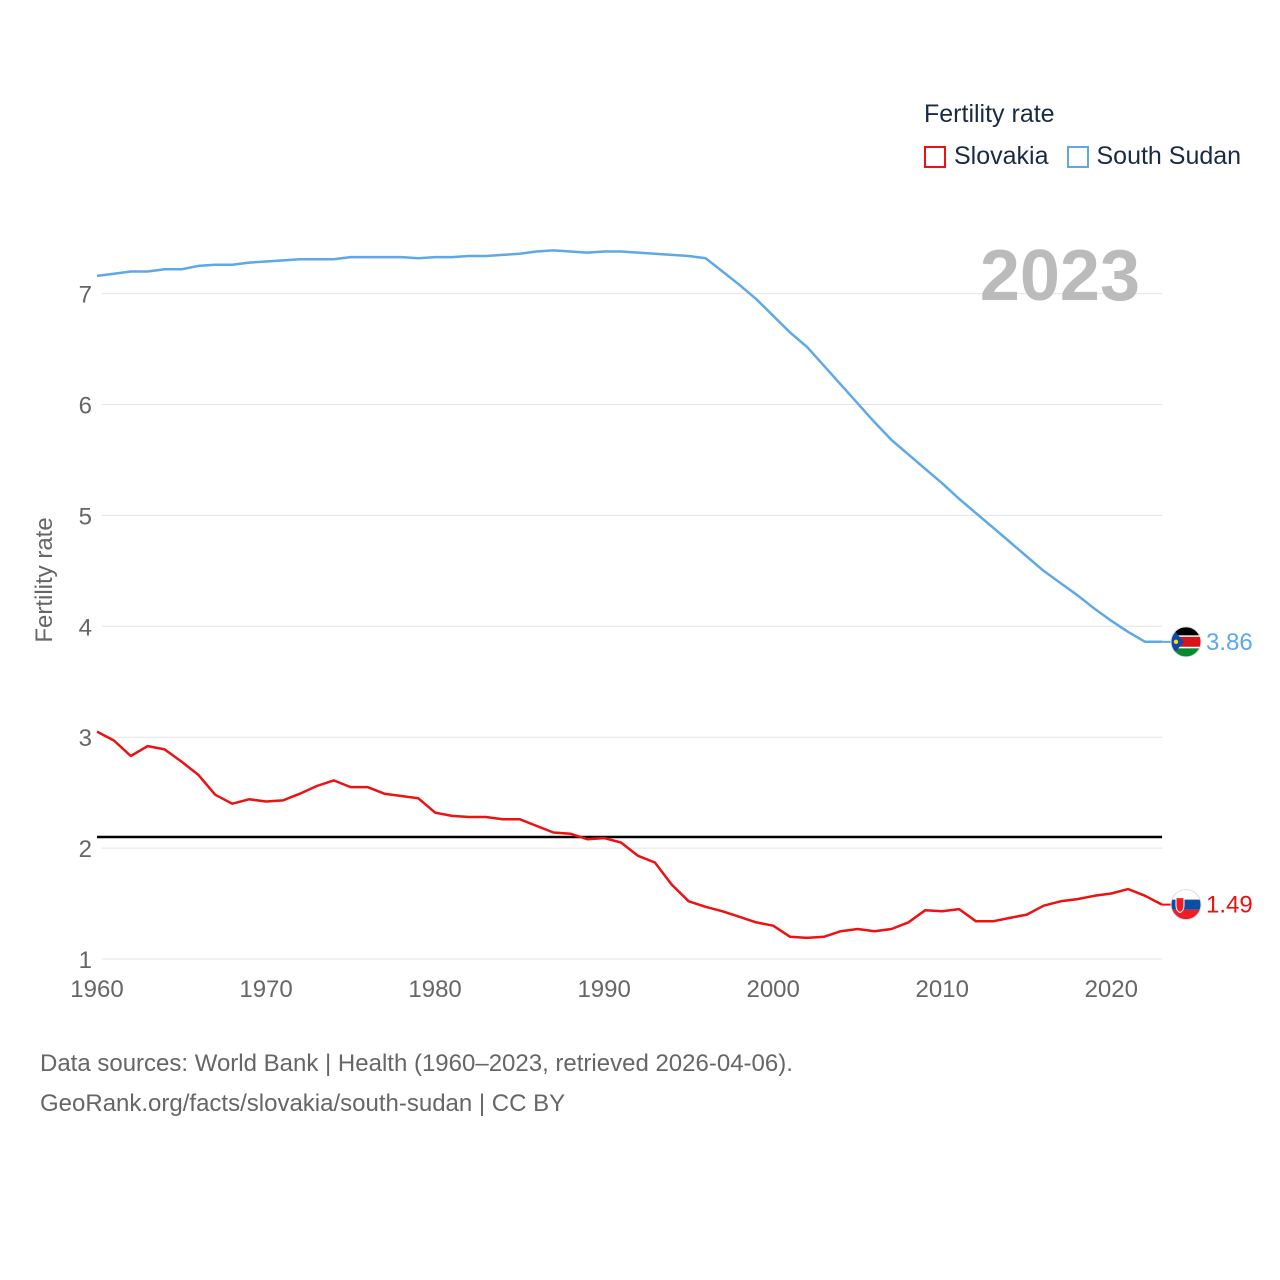 This screenshot has width=1280, height=1280. What do you see at coordinates (85, 406) in the screenshot?
I see `y-tick-label: 6` at bounding box center [85, 406].